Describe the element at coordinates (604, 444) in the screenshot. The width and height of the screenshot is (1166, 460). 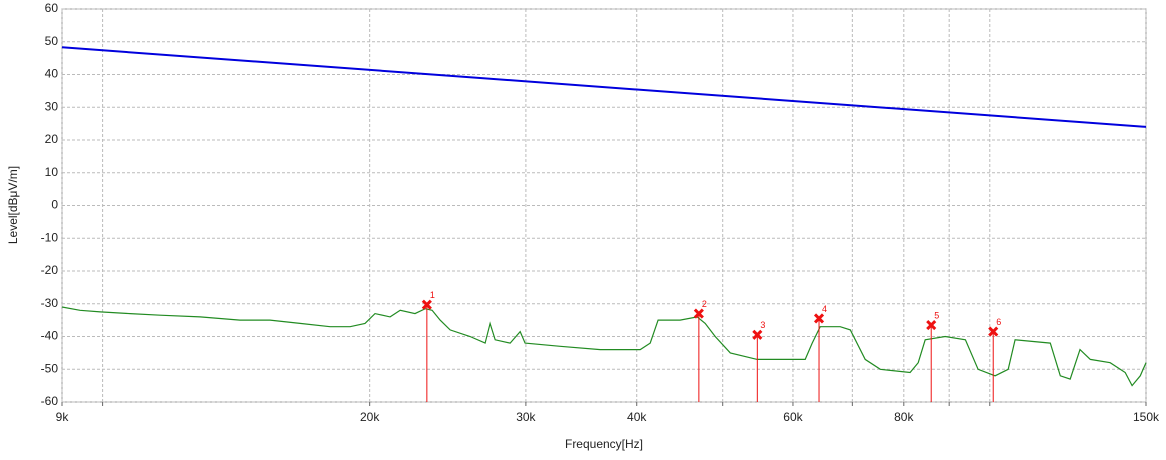
I see `x-axis-title: Frequency[Hz]` at that location.